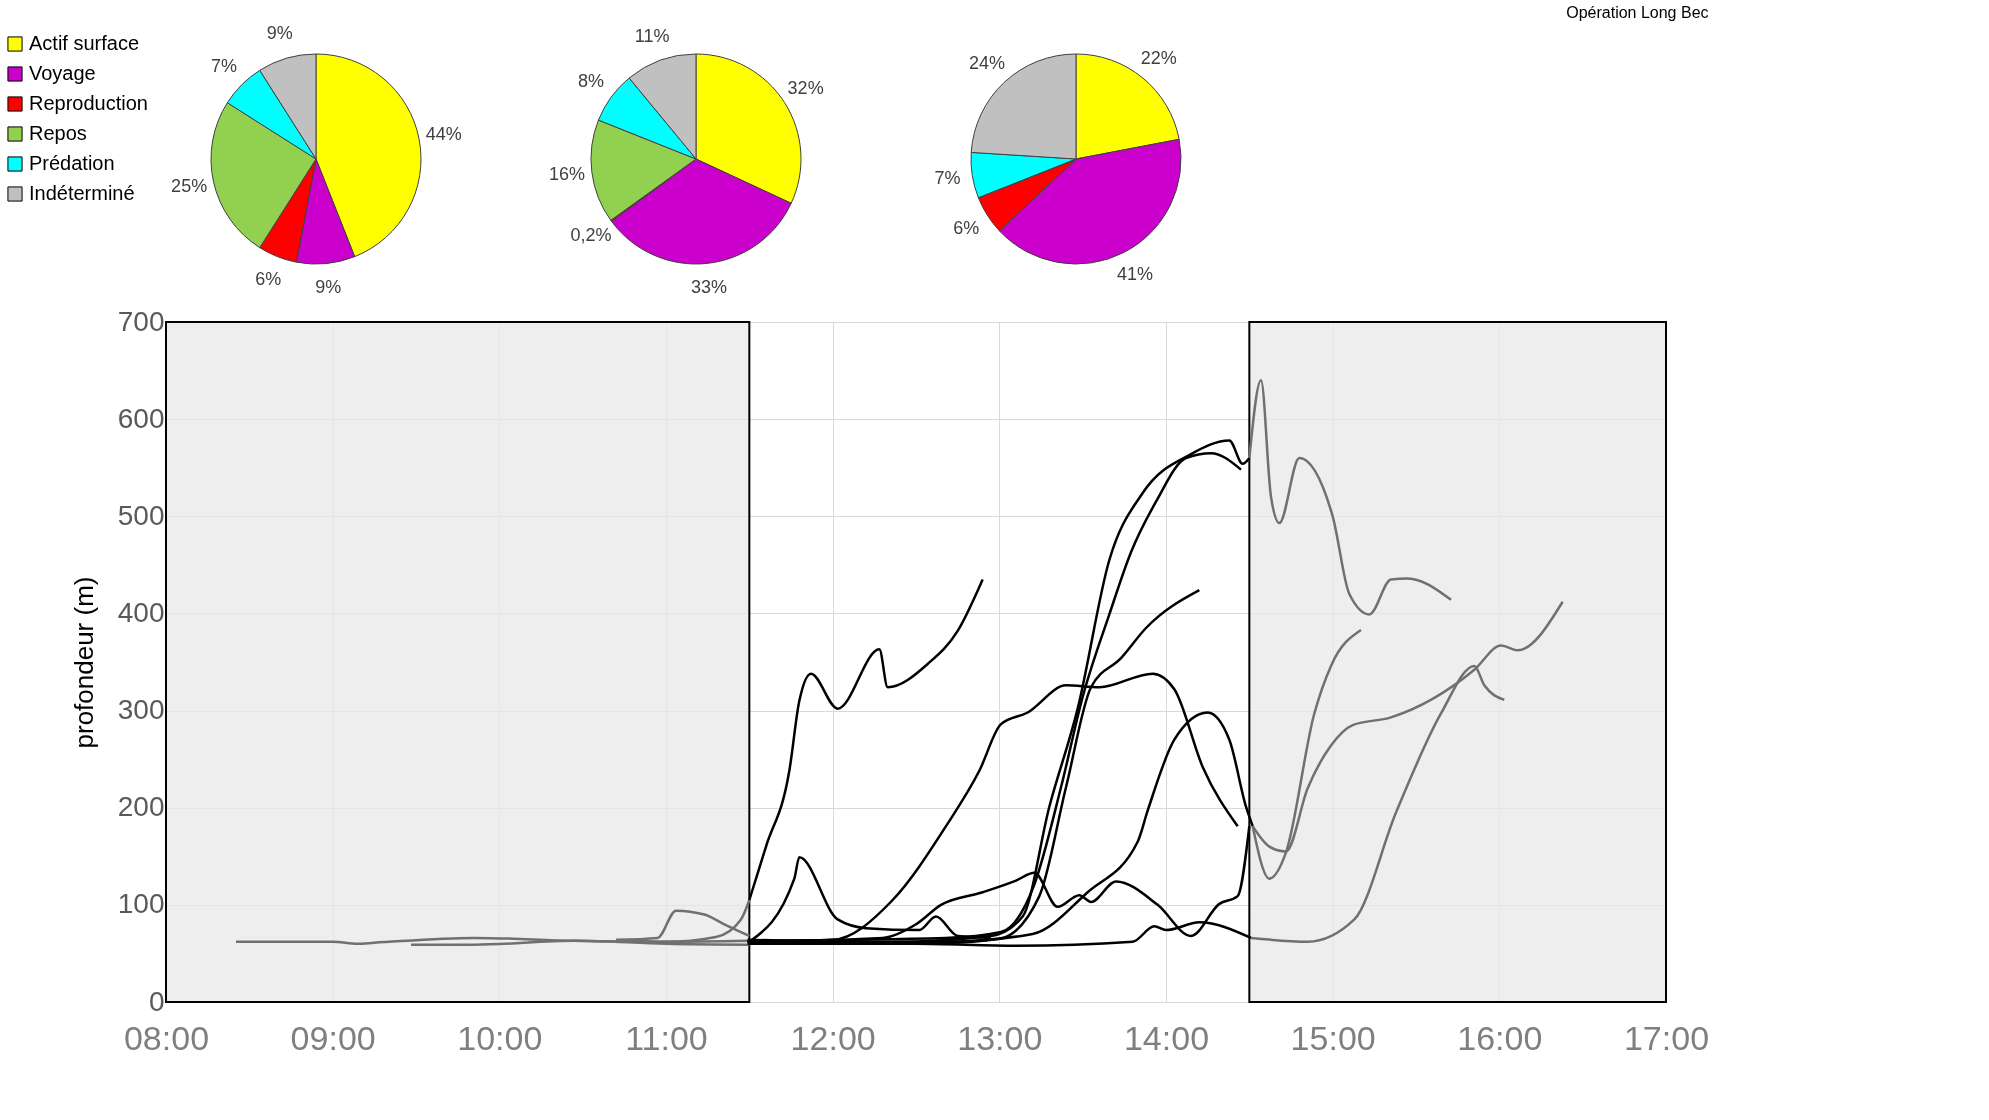  I want to click on data-label: 24%, so click(987, 63).